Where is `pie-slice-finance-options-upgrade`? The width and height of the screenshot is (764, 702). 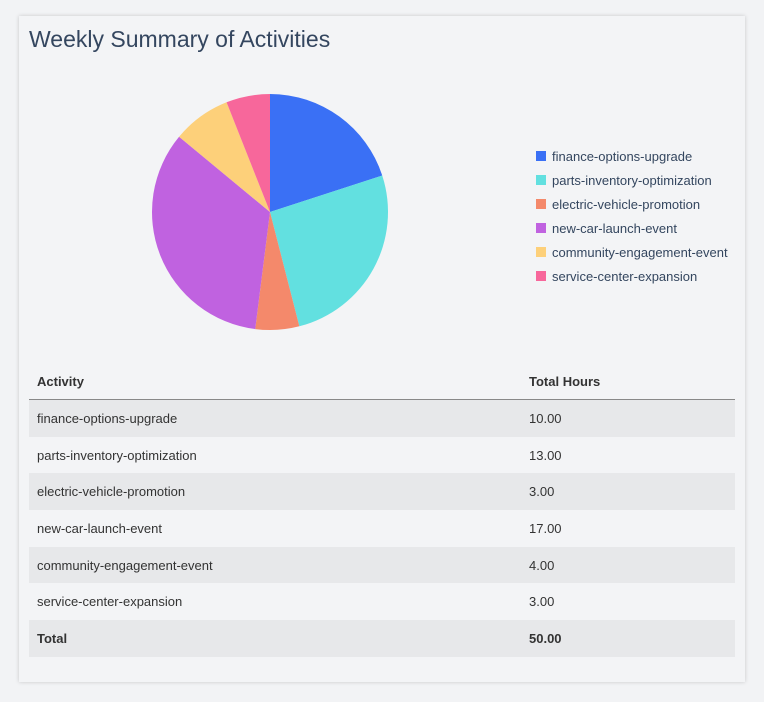 pie-slice-finance-options-upgrade is located at coordinates (326, 153).